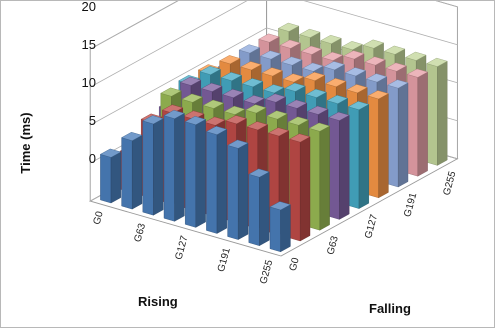  I want to click on z-tick-label: 10, so click(89, 82).